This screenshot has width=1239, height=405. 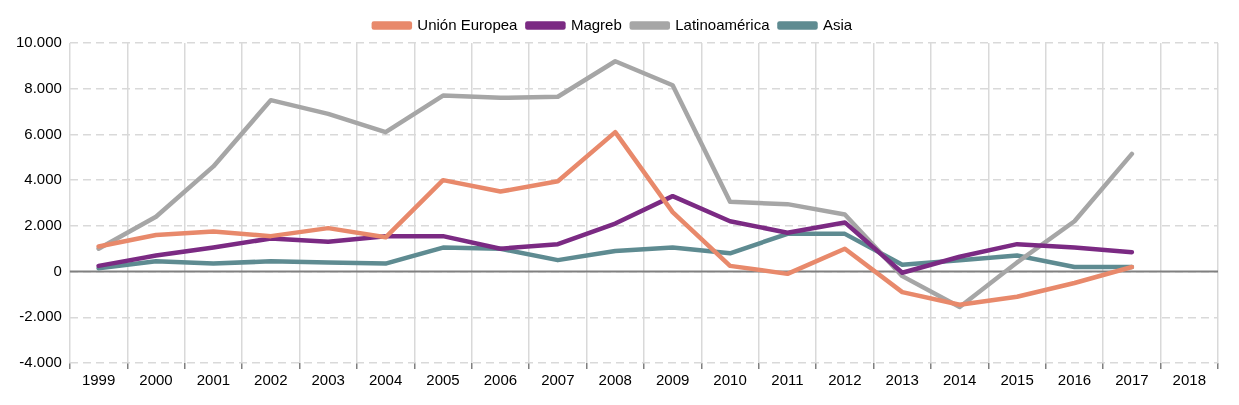 I want to click on y-tick-label: 6.000, so click(x=43, y=133).